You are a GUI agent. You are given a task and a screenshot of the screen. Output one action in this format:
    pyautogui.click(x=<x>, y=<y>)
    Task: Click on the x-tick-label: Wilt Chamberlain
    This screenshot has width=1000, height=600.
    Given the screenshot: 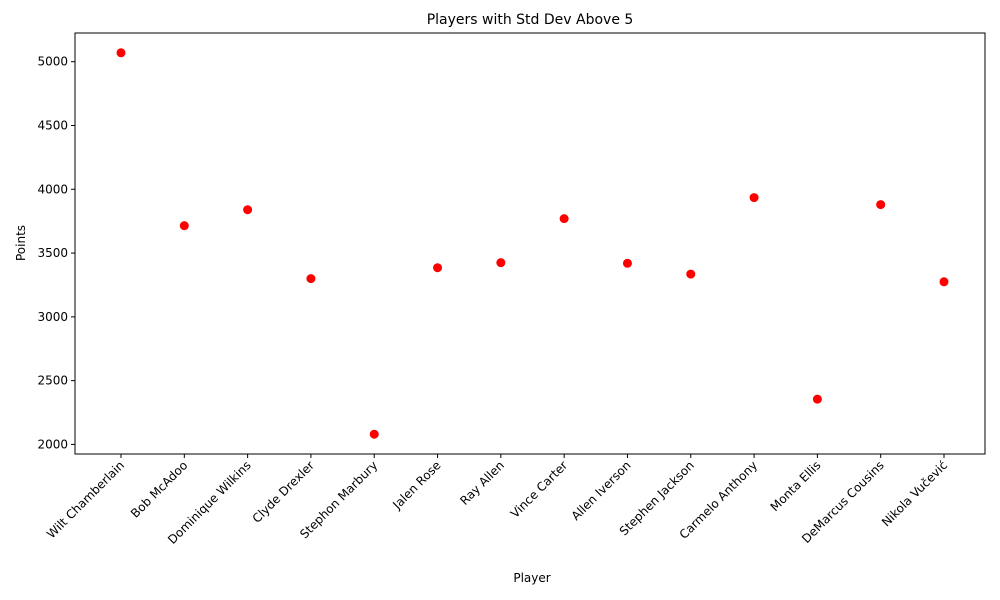 What is the action you would take?
    pyautogui.click(x=85, y=499)
    